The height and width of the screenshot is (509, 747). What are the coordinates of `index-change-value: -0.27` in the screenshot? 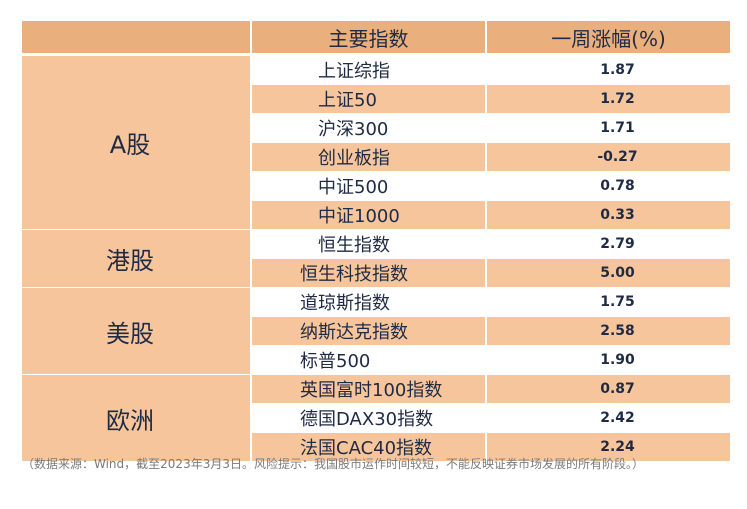 It's located at (608, 157).